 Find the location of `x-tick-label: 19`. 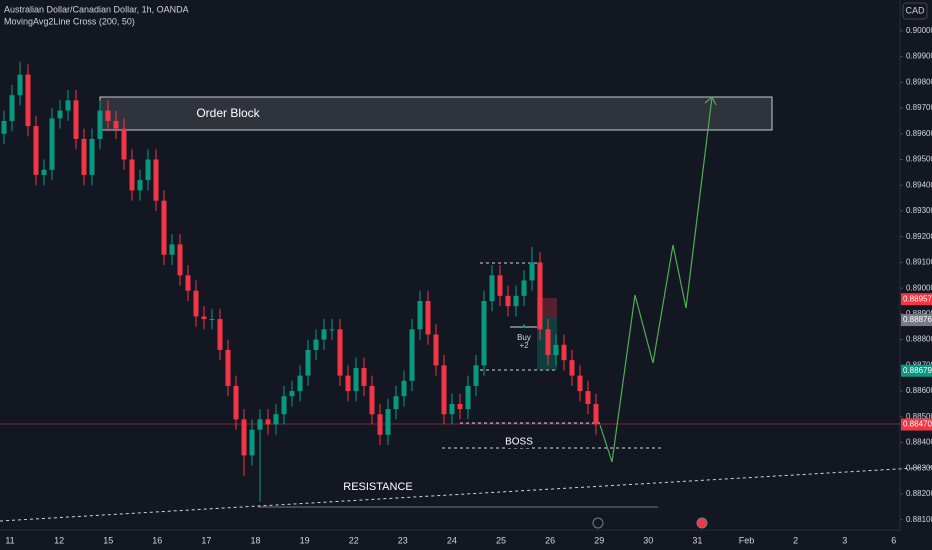

x-tick-label: 19 is located at coordinates (305, 540).